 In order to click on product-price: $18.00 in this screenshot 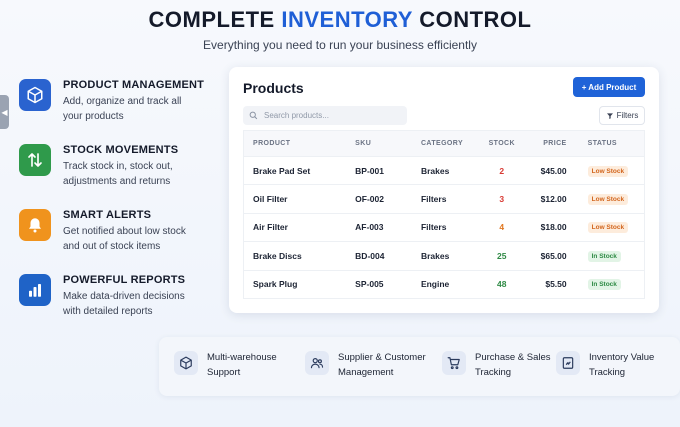, I will do `click(551, 227)`.